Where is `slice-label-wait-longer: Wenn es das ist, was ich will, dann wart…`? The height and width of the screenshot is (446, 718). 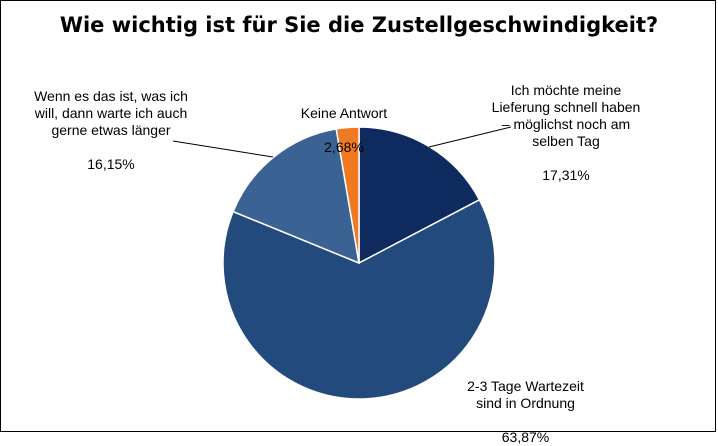 slice-label-wait-longer: Wenn es das ist, was ich will, dann wart… is located at coordinates (111, 122).